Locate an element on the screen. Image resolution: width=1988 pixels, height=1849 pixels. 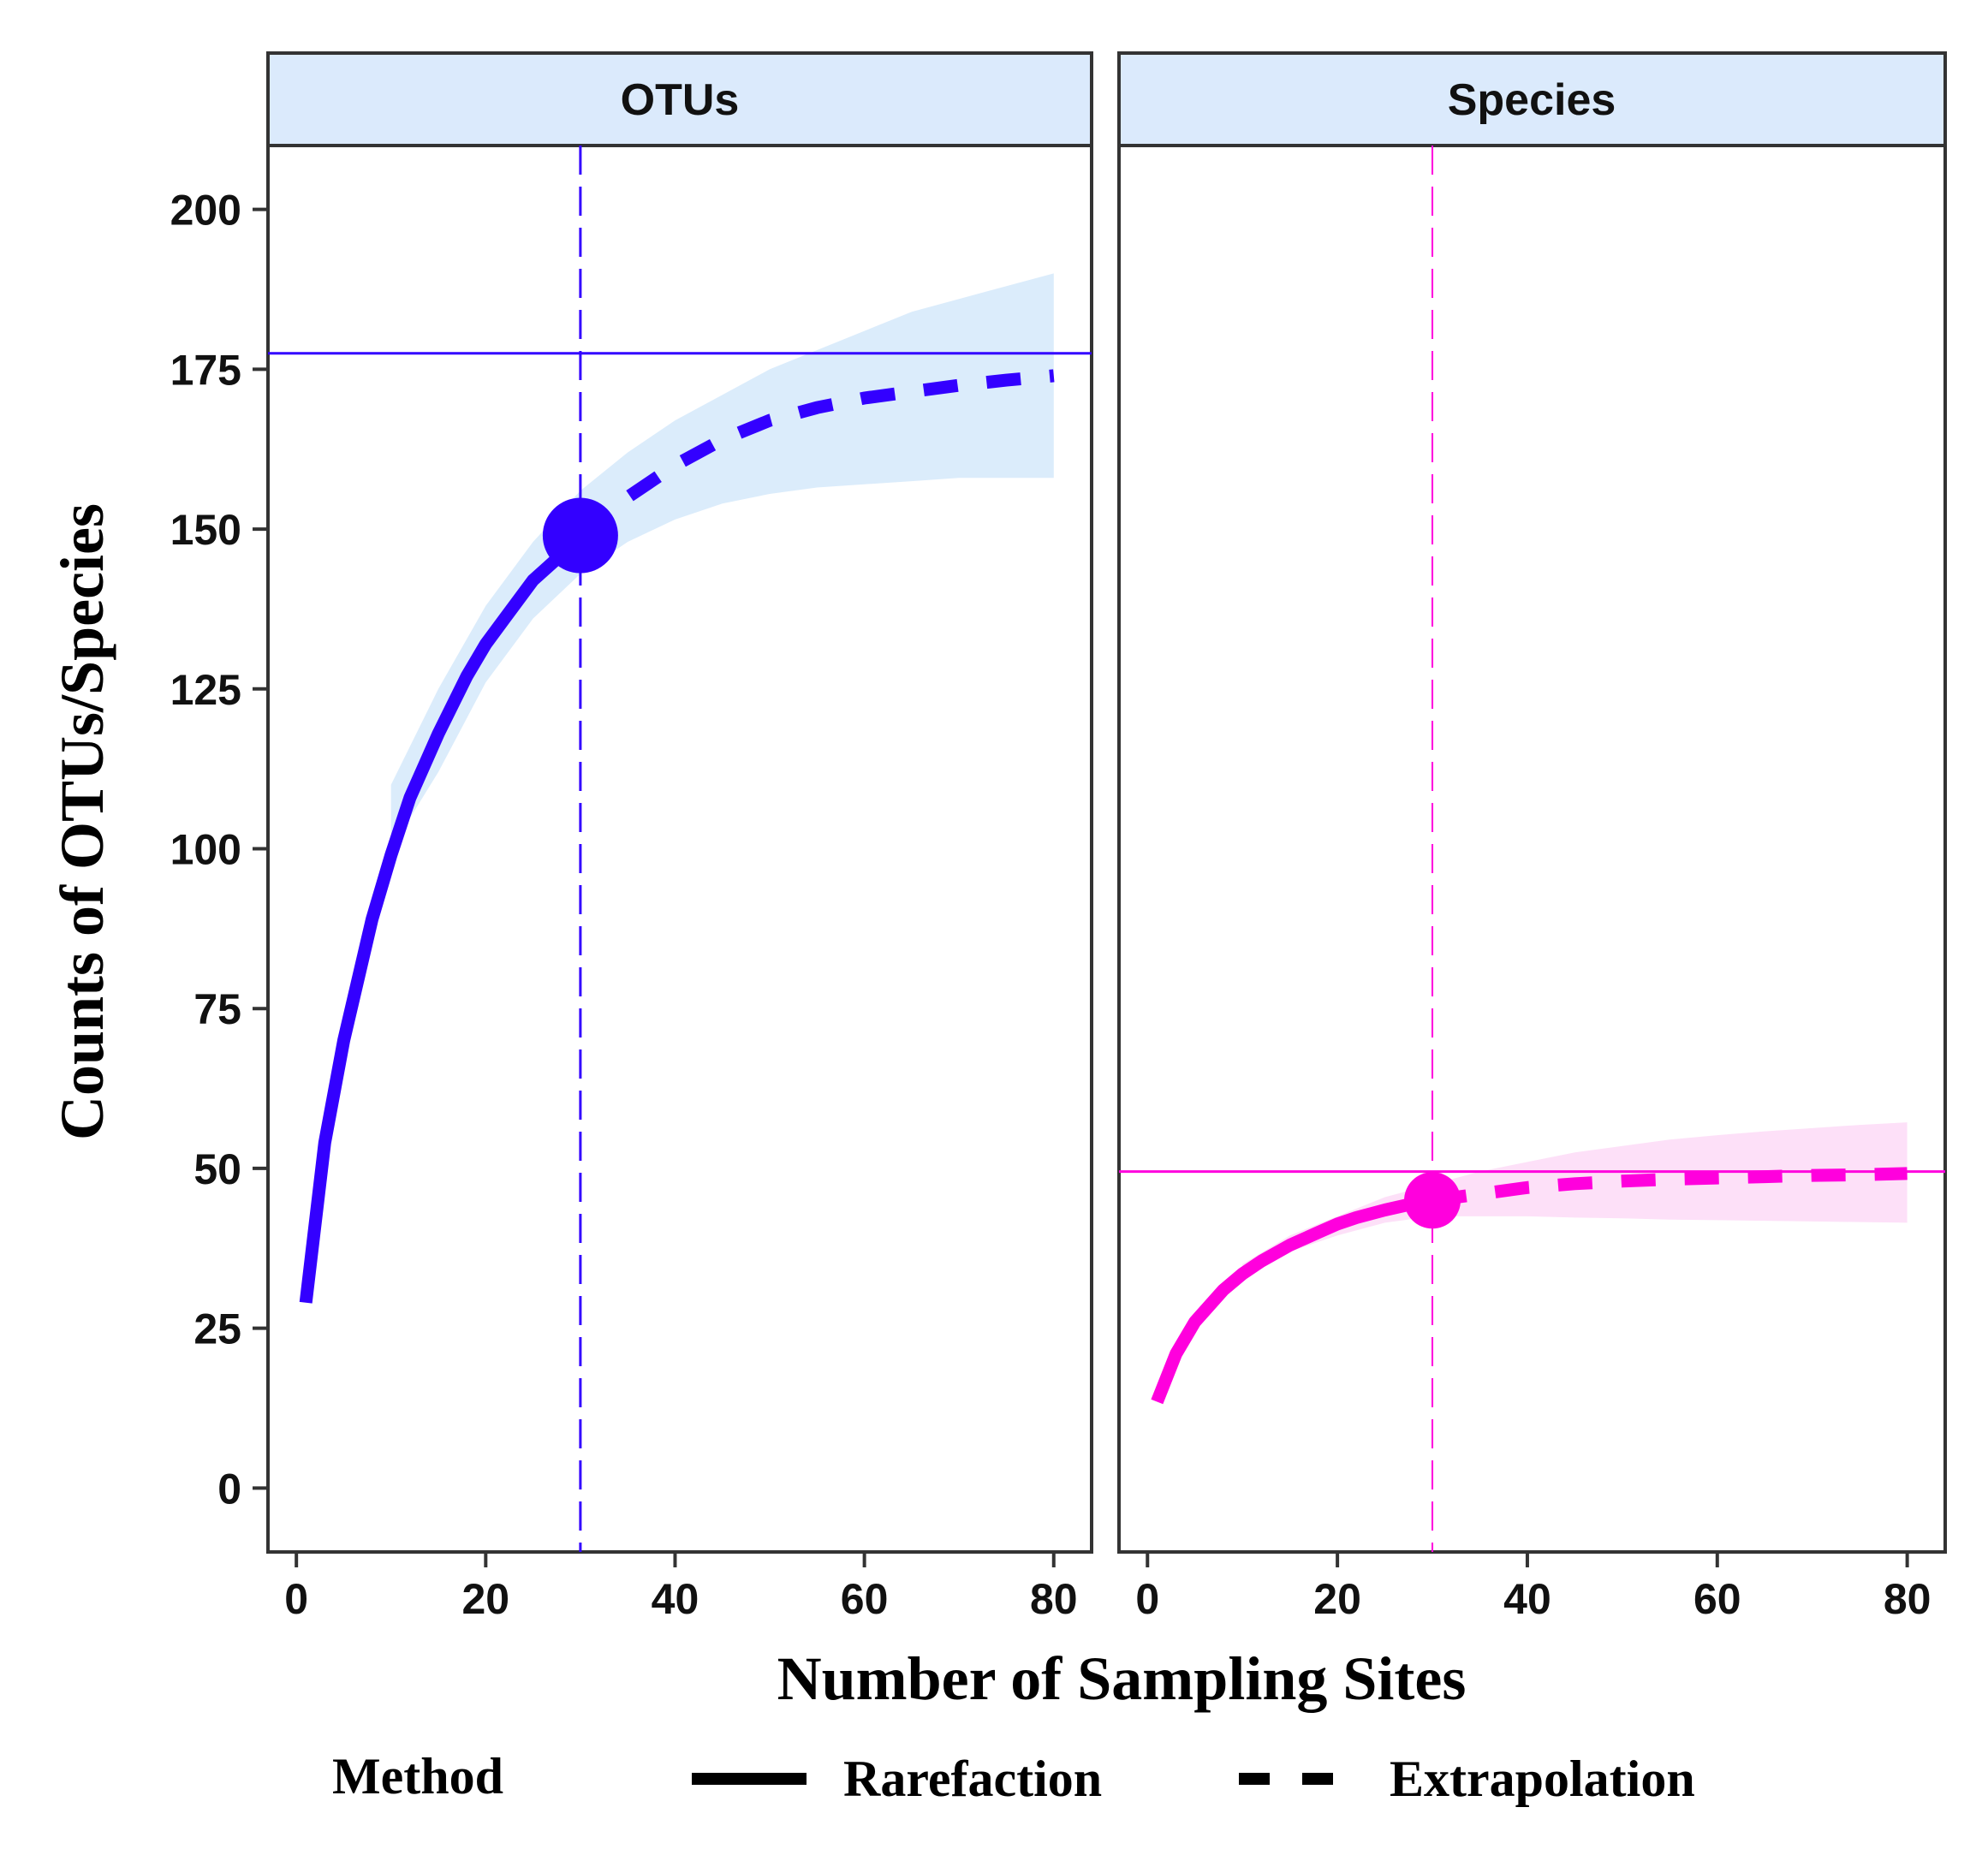
y-tick-label-175: 175 is located at coordinates (205, 370).